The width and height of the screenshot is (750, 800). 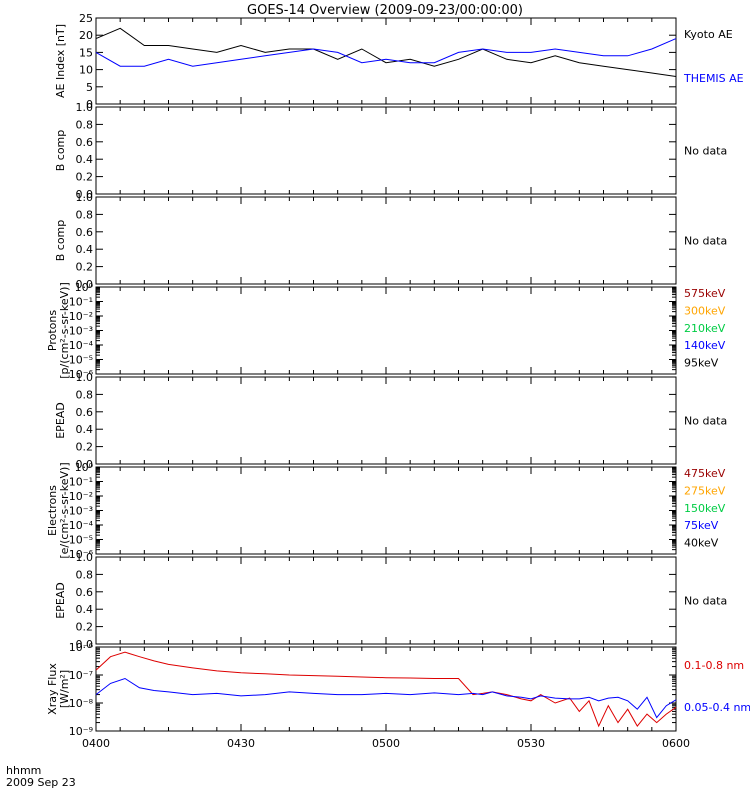 What do you see at coordinates (52, 330) in the screenshot?
I see `y-axis-label: Protons` at bounding box center [52, 330].